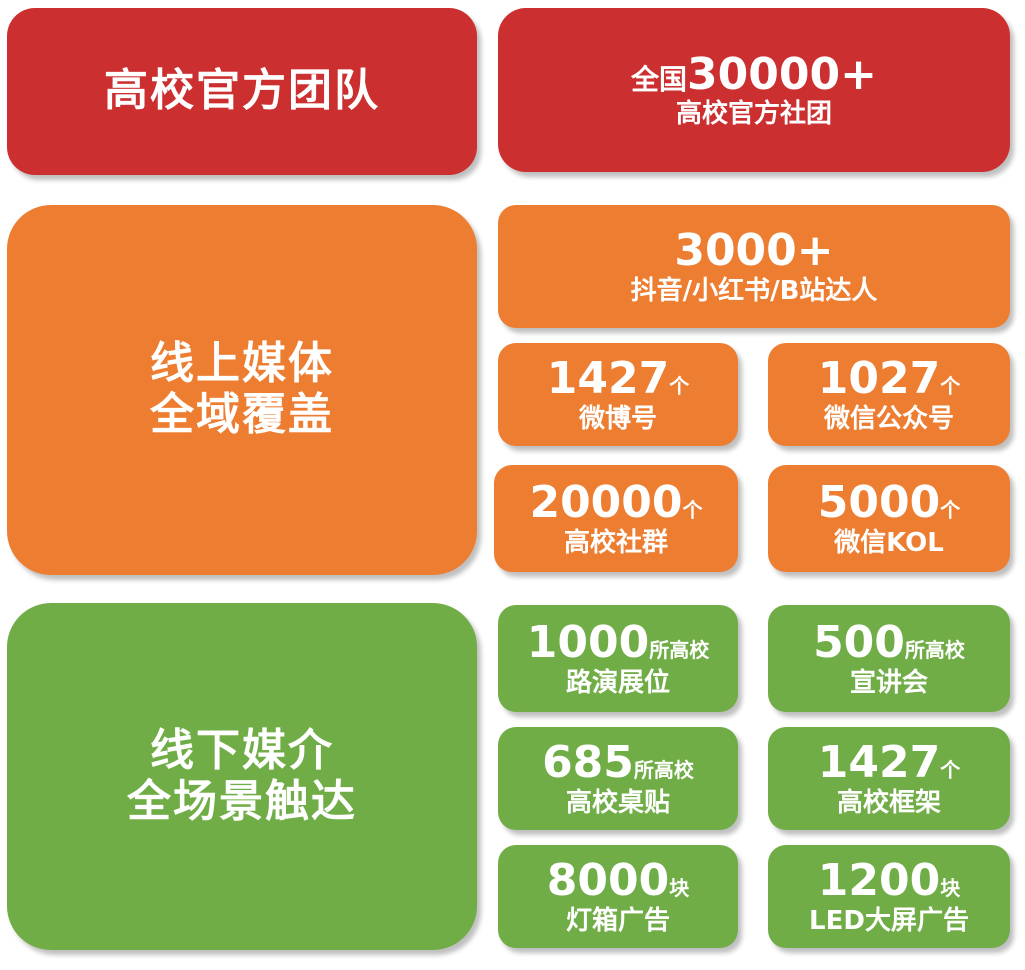  What do you see at coordinates (782, 74) in the screenshot?
I see `team-number: 30000+` at bounding box center [782, 74].